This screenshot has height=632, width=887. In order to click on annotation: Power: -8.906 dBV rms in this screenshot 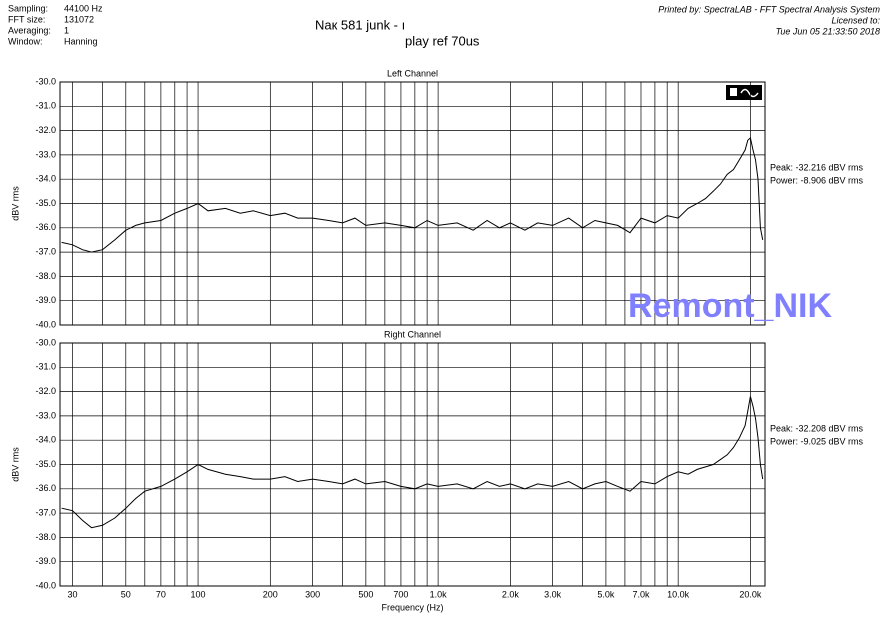, I will do `click(817, 180)`.